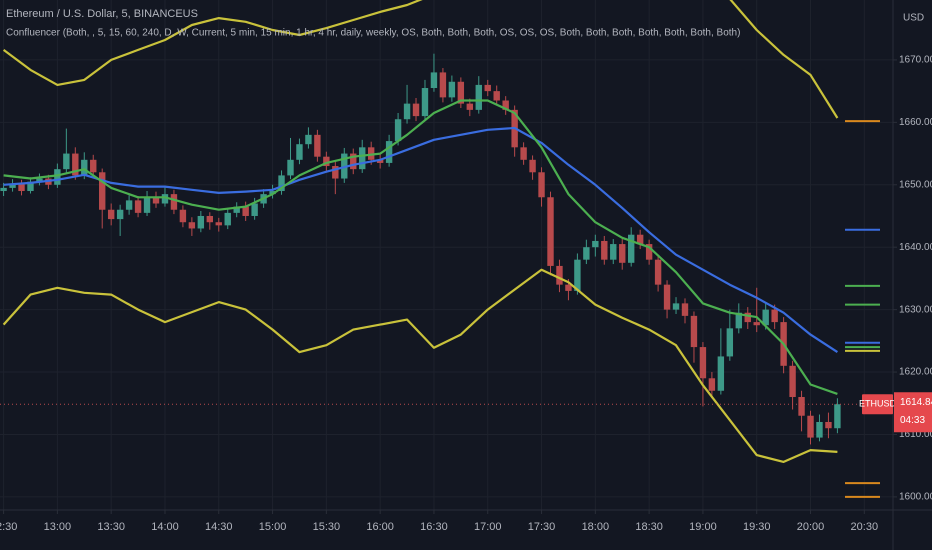 This screenshot has height=550, width=932. I want to click on symbol-tag, so click(877, 404).